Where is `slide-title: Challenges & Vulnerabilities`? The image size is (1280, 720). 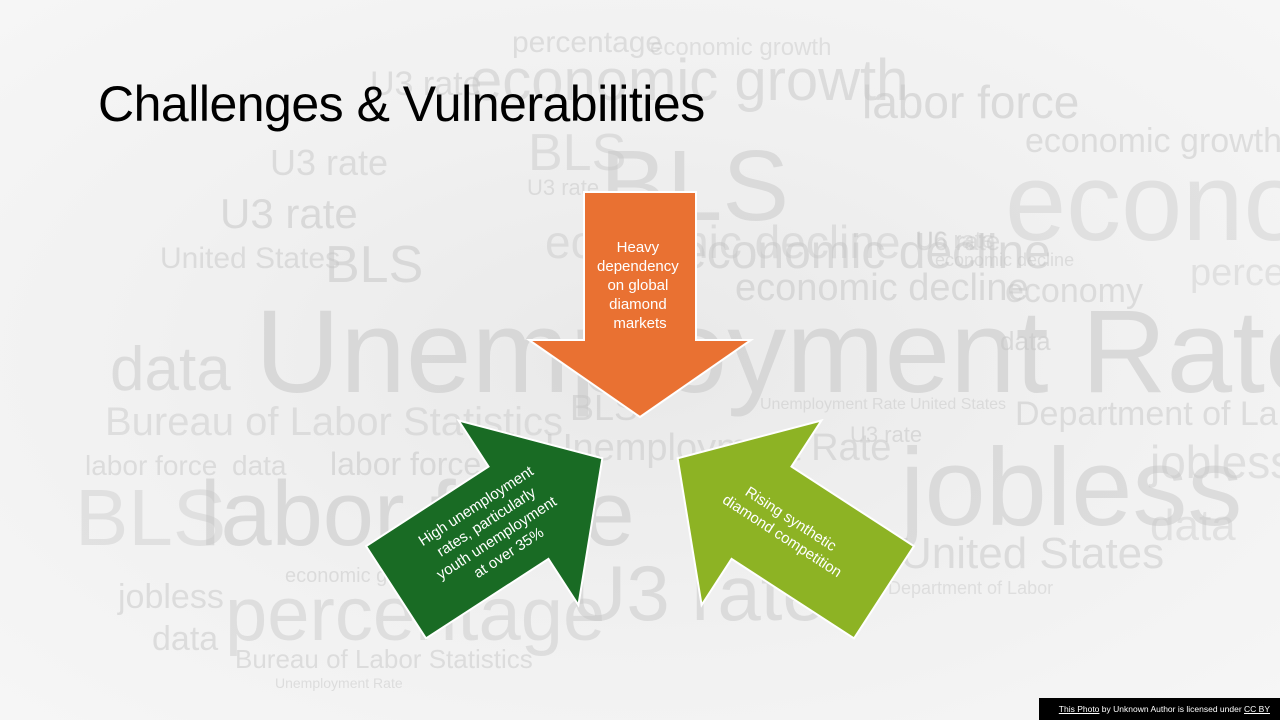
slide-title: Challenges & Vulnerabilities is located at coordinates (401, 104).